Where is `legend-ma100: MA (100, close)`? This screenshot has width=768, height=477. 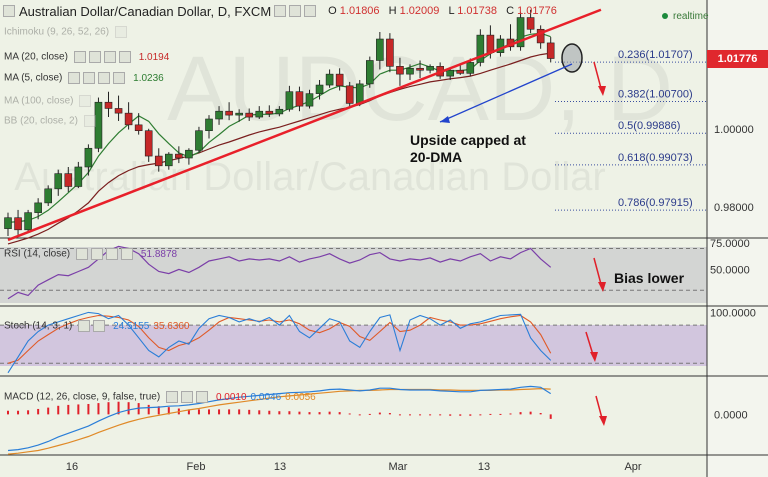
legend-ma100: MA (100, close) is located at coordinates (48, 101).